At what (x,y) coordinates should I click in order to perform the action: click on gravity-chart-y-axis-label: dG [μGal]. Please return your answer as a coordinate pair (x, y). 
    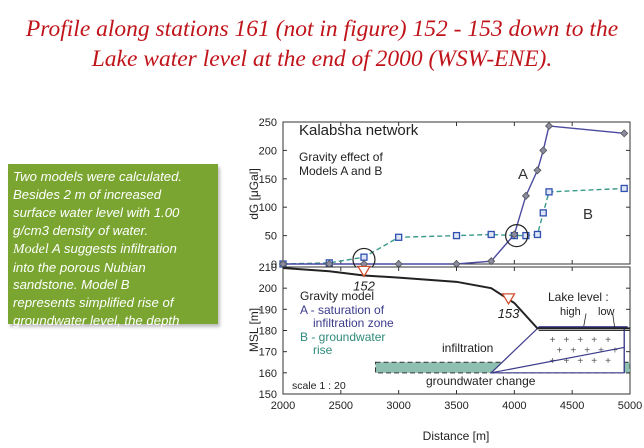
    Looking at the image, I should click on (254, 194).